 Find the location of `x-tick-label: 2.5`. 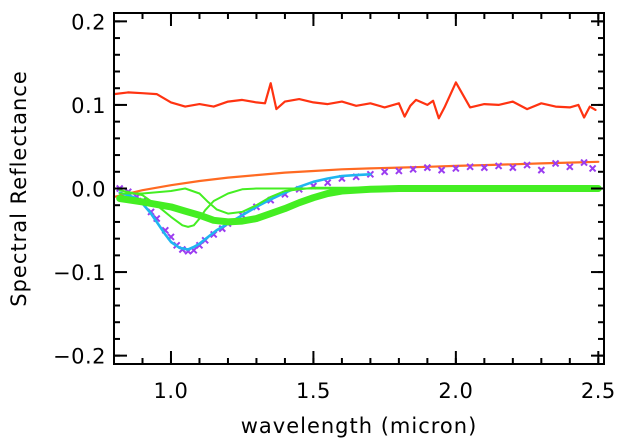

x-tick-label: 2.5 is located at coordinates (598, 391).